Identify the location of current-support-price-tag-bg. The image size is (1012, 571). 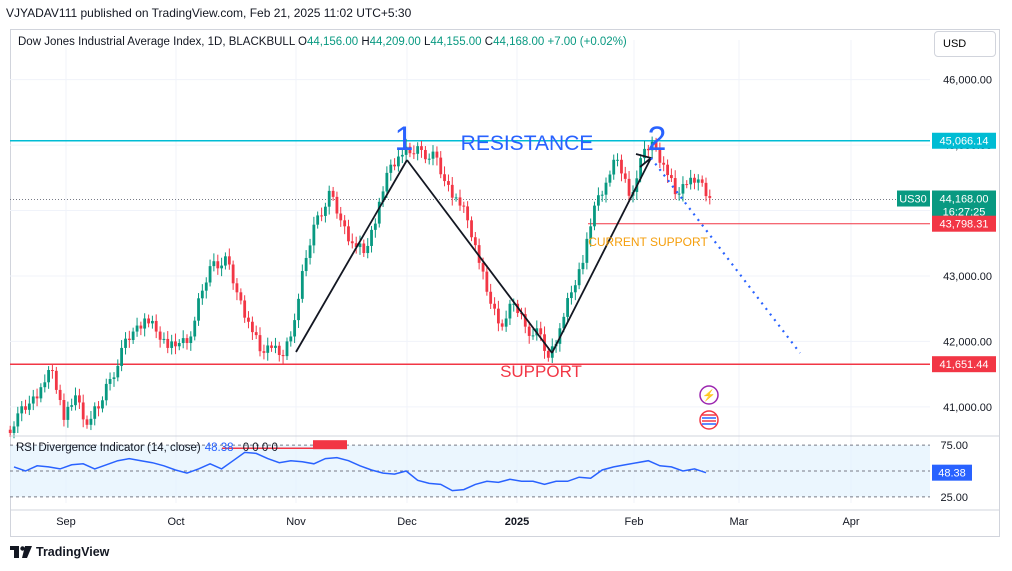
(964, 223).